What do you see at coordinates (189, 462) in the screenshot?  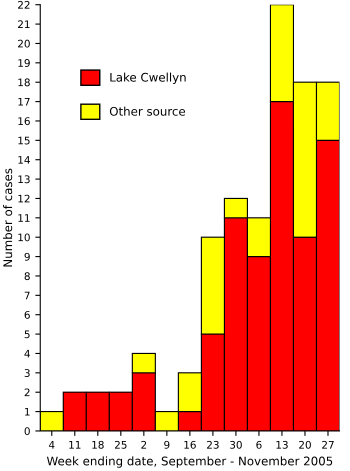 I see `x-axis-title: Week ending date, September - November 2005` at bounding box center [189, 462].